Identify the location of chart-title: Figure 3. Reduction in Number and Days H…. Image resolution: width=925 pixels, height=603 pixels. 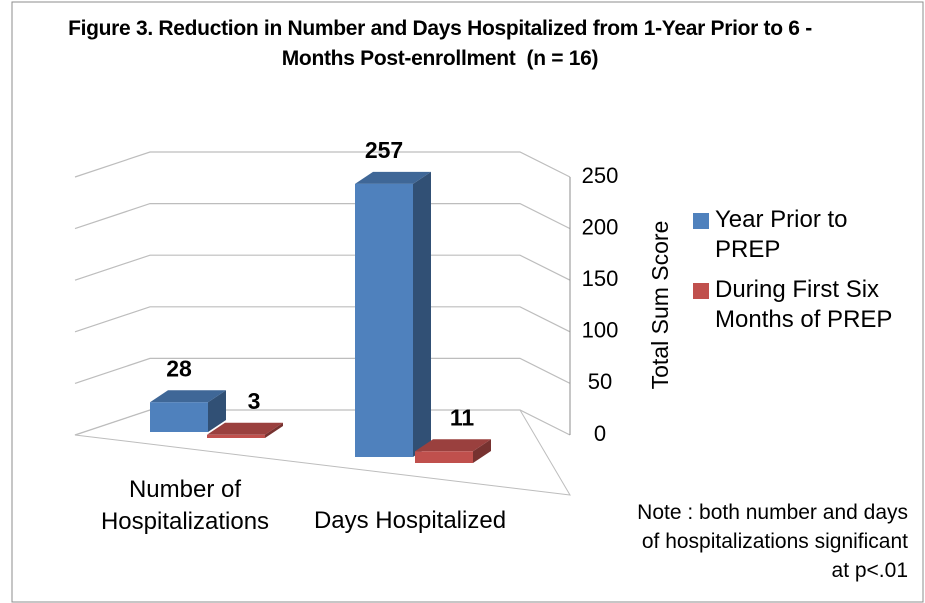
(440, 43).